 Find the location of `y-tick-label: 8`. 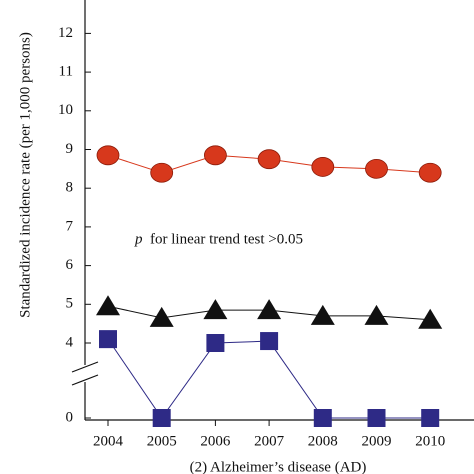

y-tick-label: 8 is located at coordinates (70, 188).